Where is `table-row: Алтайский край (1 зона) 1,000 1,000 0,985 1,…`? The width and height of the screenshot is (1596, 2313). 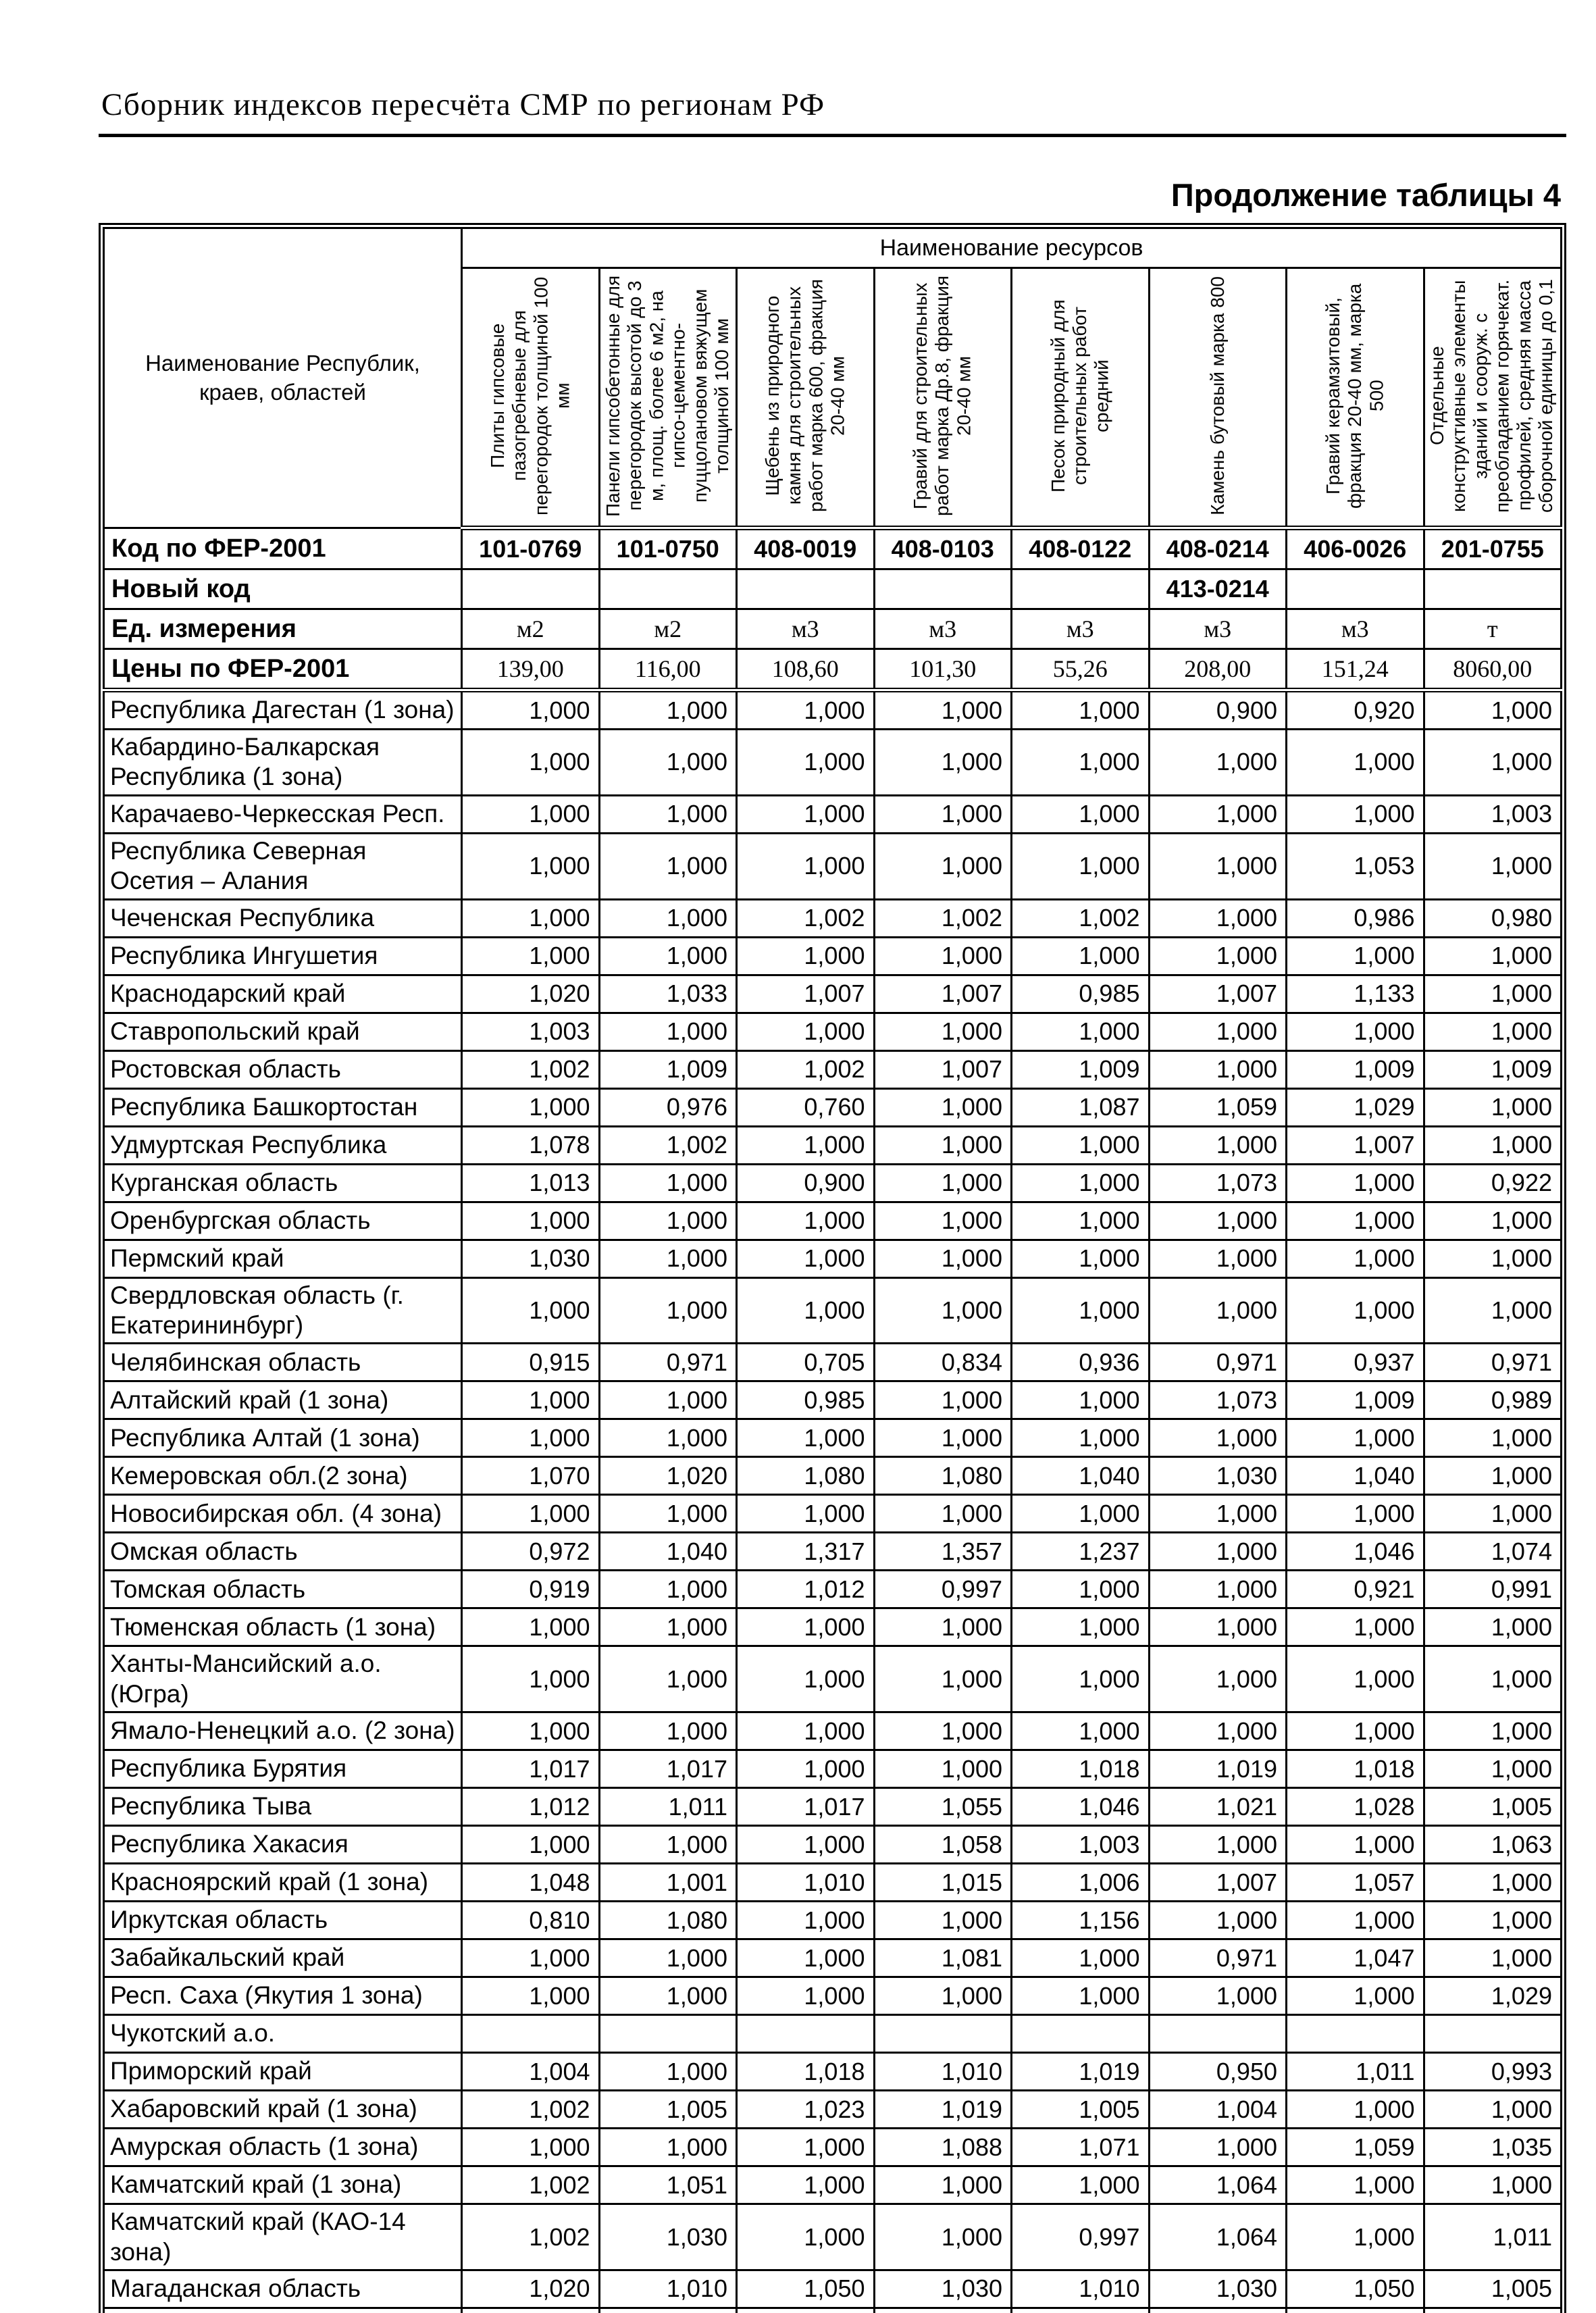 table-row: Алтайский край (1 зона) 1,000 1,000 0,985 1,… is located at coordinates (832, 1400).